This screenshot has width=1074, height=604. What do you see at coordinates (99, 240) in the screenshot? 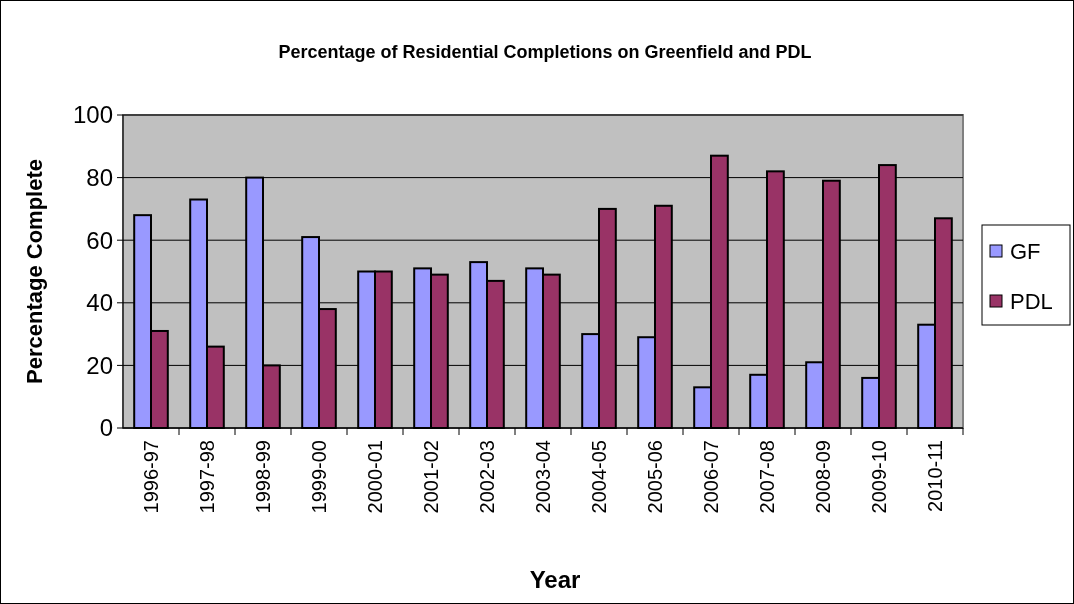
I see `y-tick-label: 60` at bounding box center [99, 240].